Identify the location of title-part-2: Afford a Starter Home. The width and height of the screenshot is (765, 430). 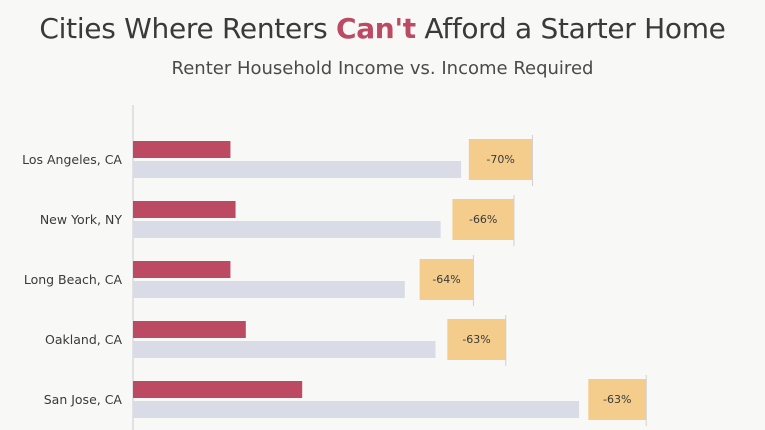
(570, 28).